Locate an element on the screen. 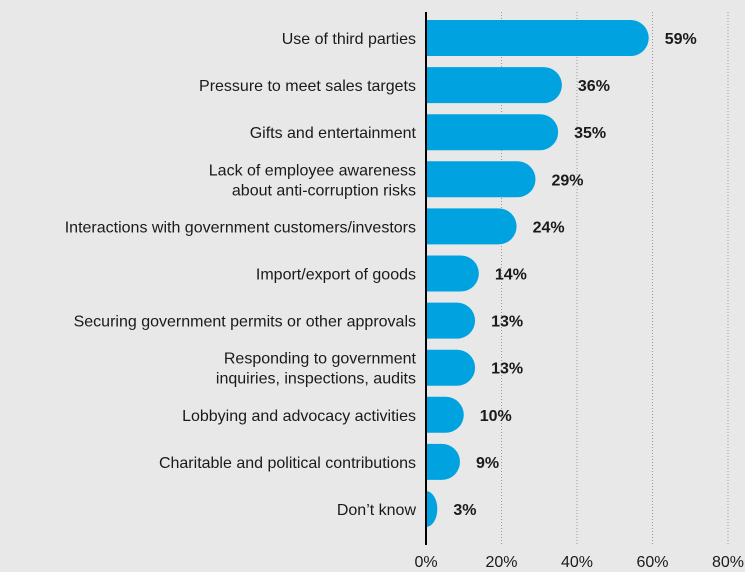 Image resolution: width=745 pixels, height=572 pixels. x-tick-label-40: 40% is located at coordinates (577, 562).